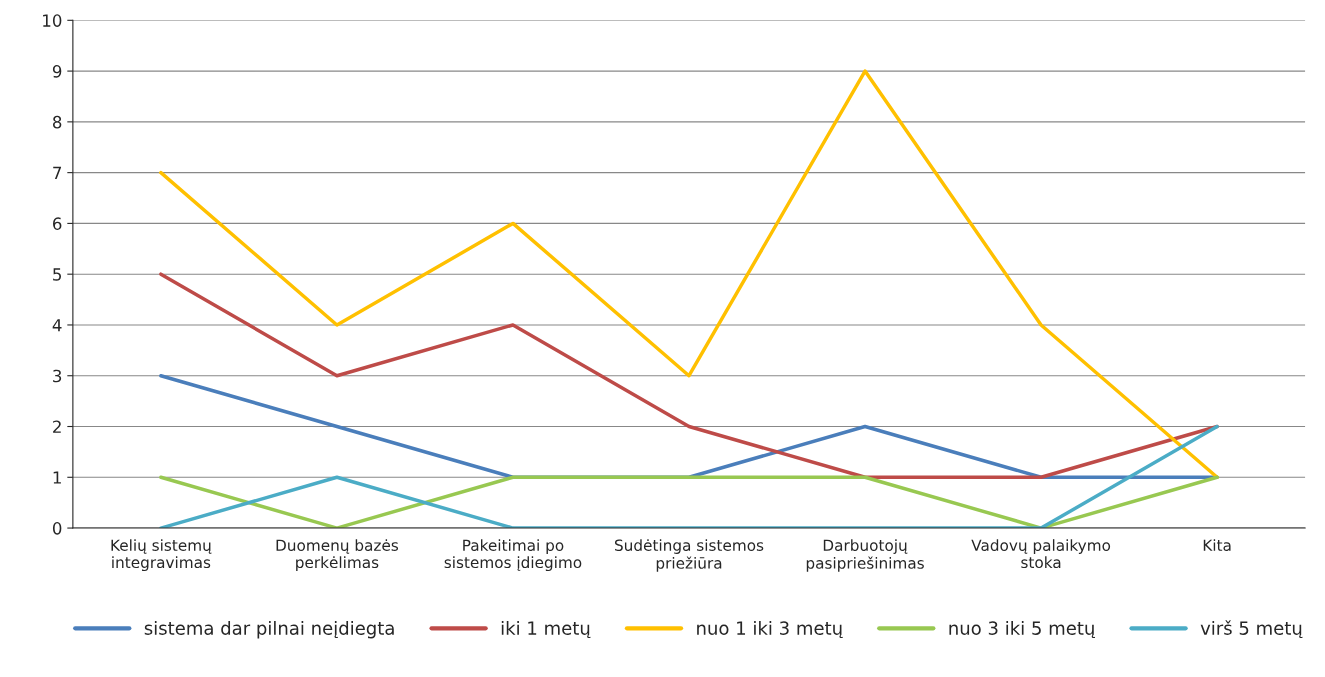  What do you see at coordinates (57, 426) in the screenshot?
I see `y-tick-label: 2` at bounding box center [57, 426].